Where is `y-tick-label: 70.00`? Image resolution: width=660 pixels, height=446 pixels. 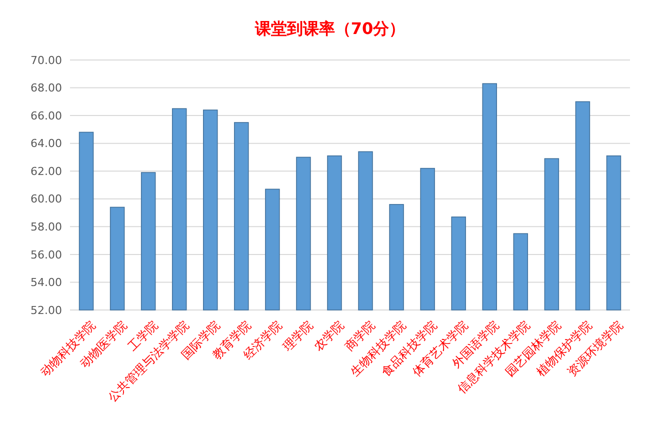 y-tick-label: 70.00 is located at coordinates (46, 60).